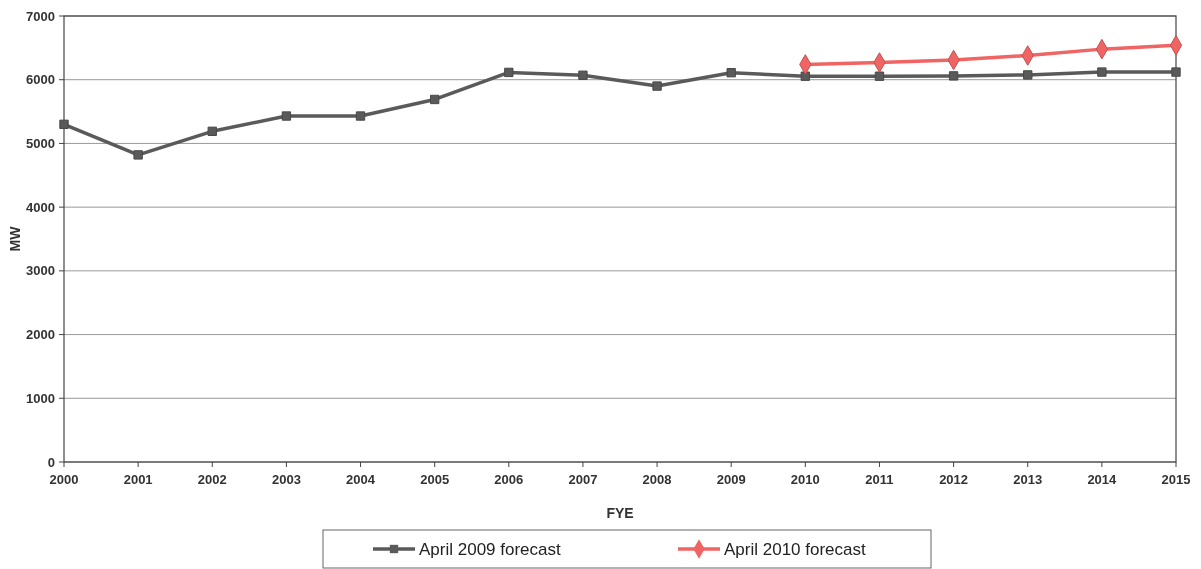  I want to click on y-axis-title: MW, so click(15, 238).